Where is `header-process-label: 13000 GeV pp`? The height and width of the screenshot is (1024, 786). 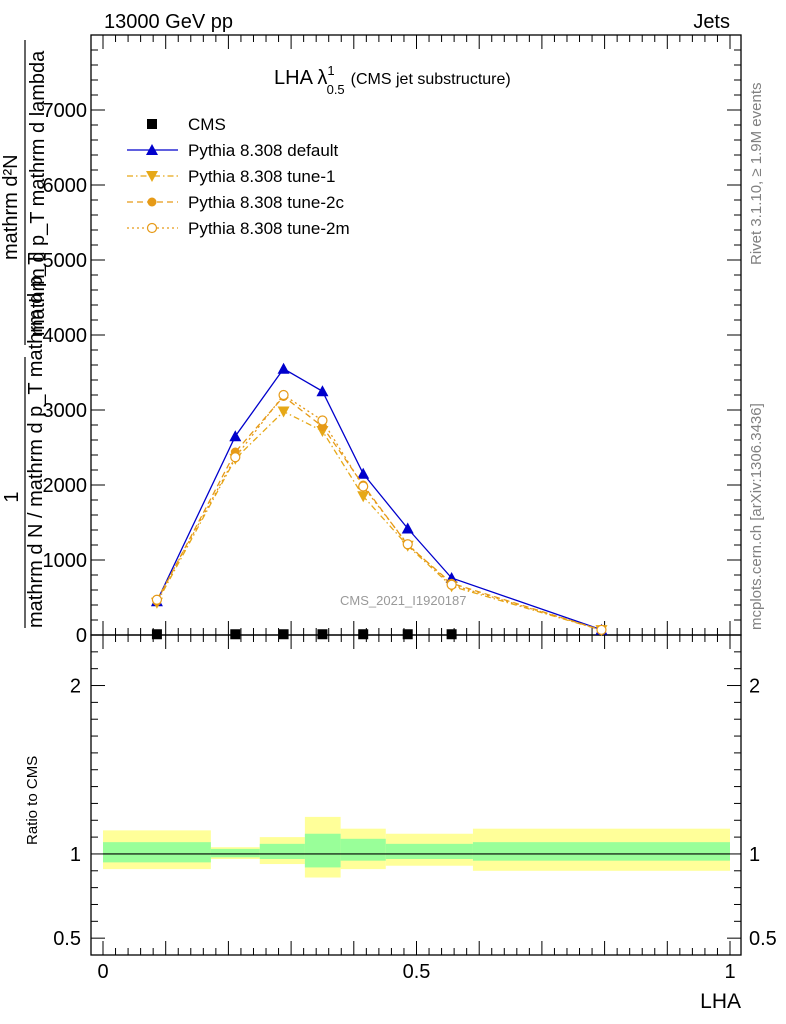 header-process-label: 13000 GeV pp is located at coordinates (168, 22).